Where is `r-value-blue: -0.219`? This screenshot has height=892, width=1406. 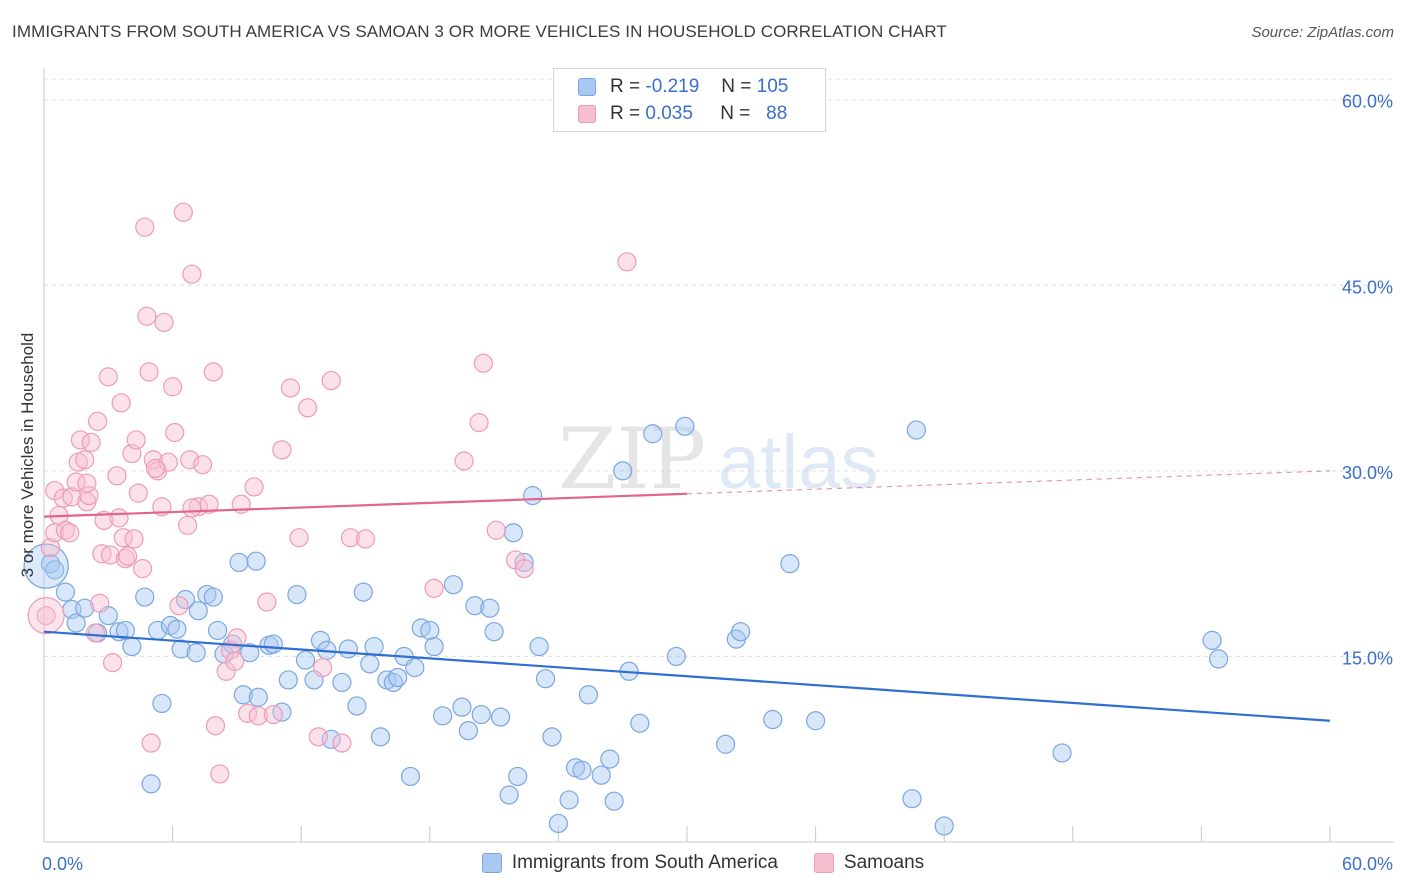 r-value-blue: -0.219 is located at coordinates (672, 86).